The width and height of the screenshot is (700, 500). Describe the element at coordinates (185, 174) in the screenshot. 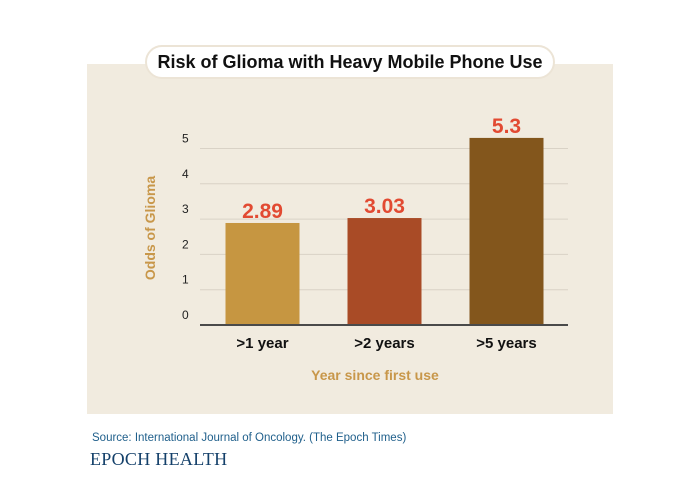

I see `y-tick-label: 4` at that location.